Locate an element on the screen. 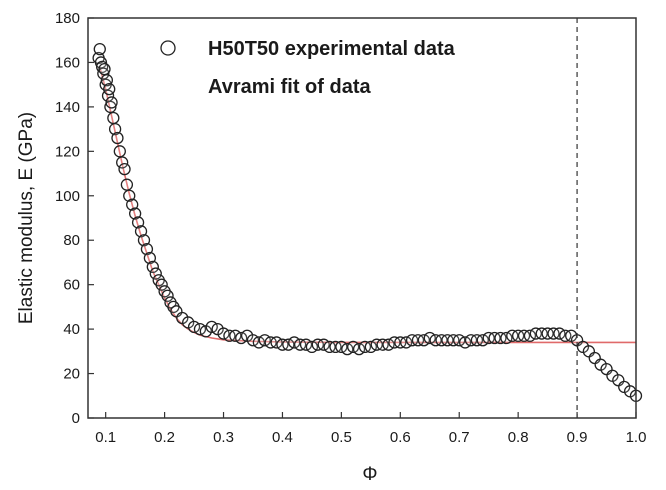  x-tick-label: 0.7 is located at coordinates (459, 437).